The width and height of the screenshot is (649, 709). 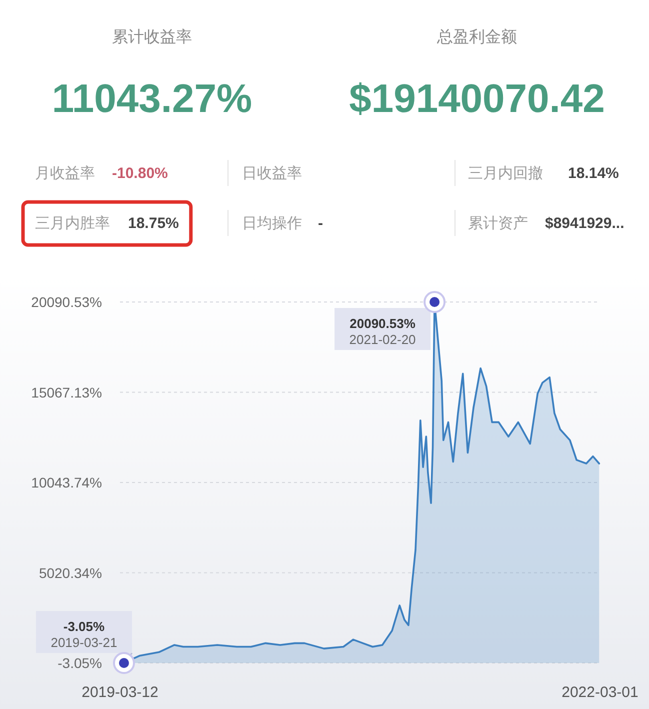 What do you see at coordinates (152, 37) in the screenshot?
I see `text: 累计收益率` at bounding box center [152, 37].